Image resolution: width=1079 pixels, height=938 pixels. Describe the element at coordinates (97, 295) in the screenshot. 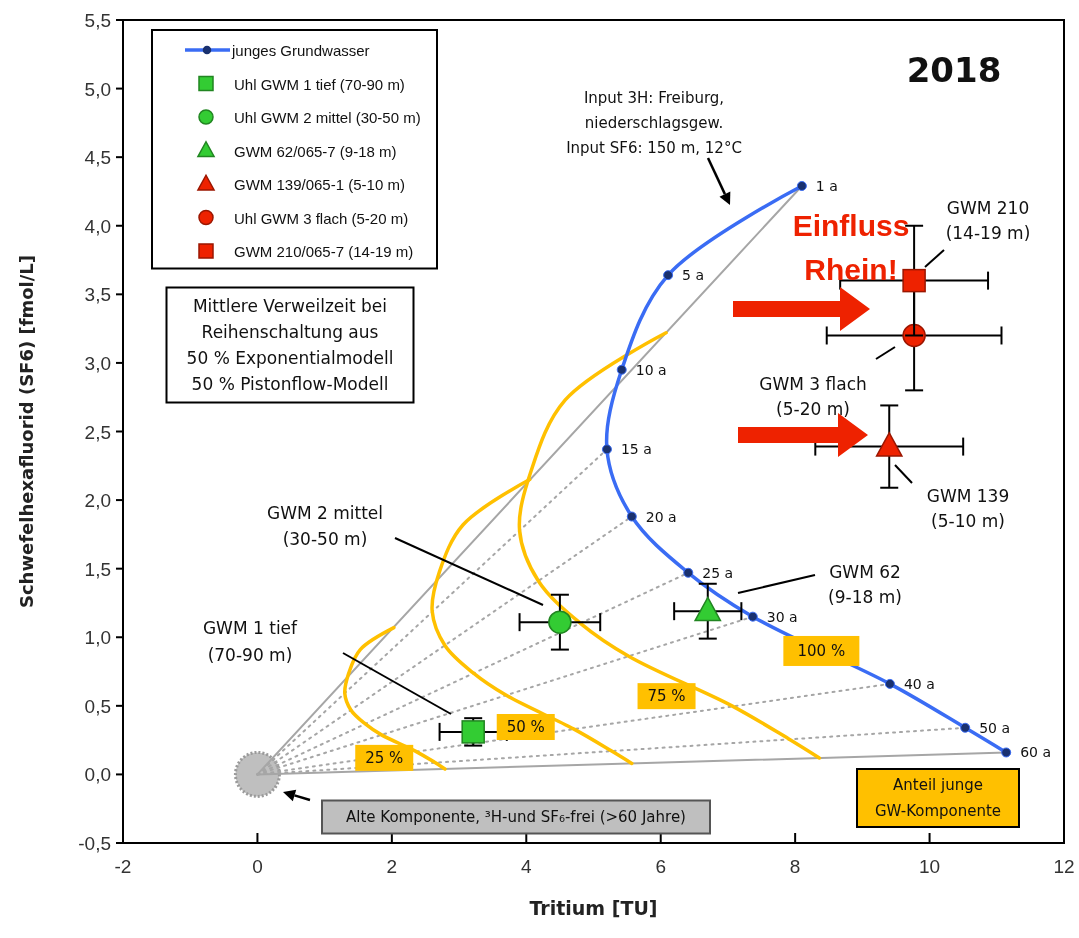

I see `y-tick-label: 3,5` at that location.